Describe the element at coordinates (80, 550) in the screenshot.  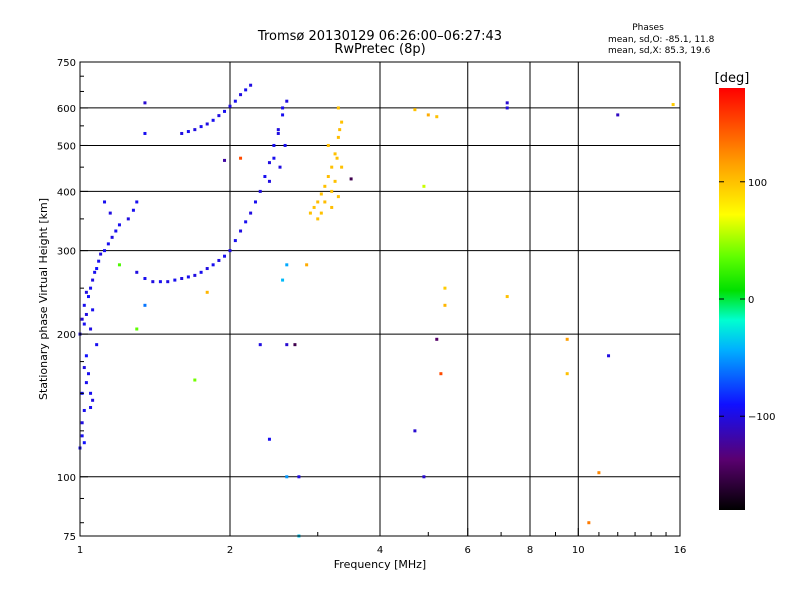
I see `x-tick-label: 1` at that location.